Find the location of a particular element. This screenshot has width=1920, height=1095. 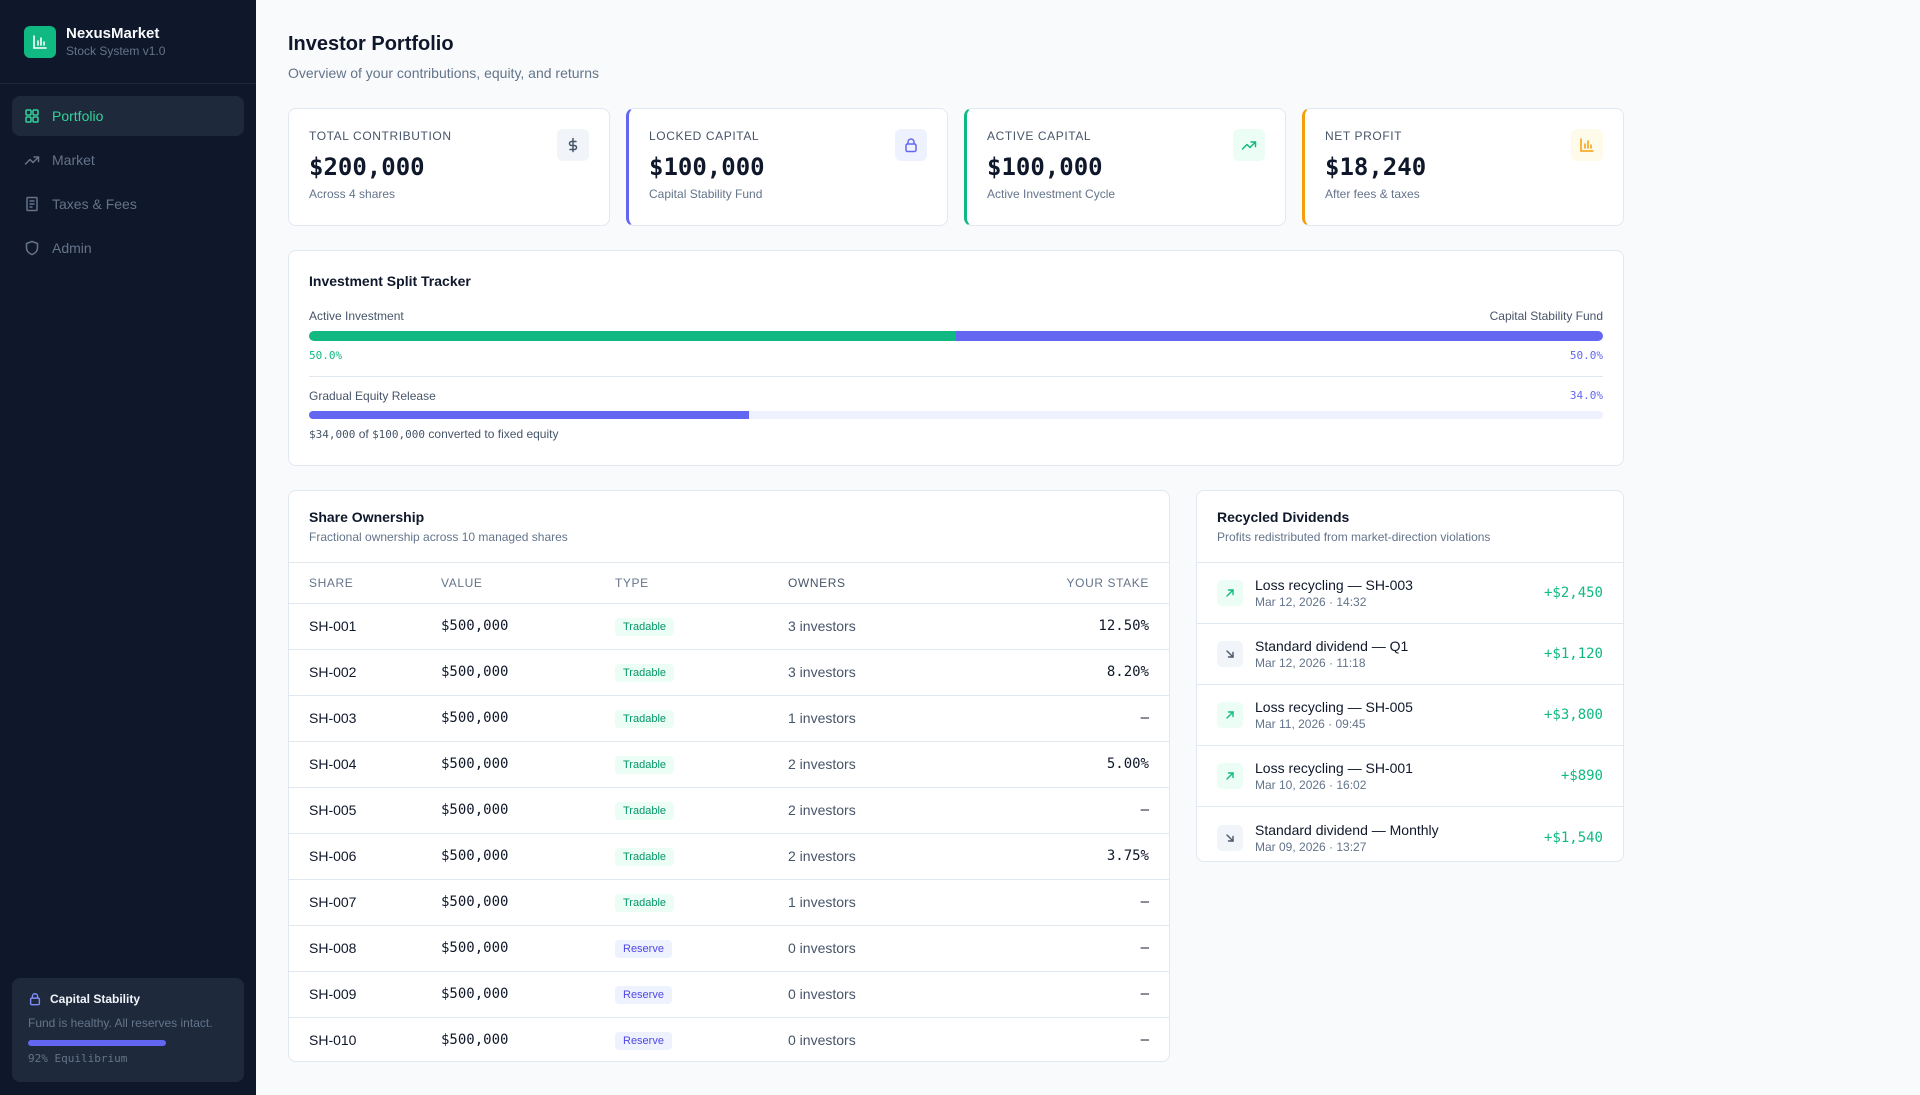

sidebar-item-label: Taxes & Fees is located at coordinates (94, 204).